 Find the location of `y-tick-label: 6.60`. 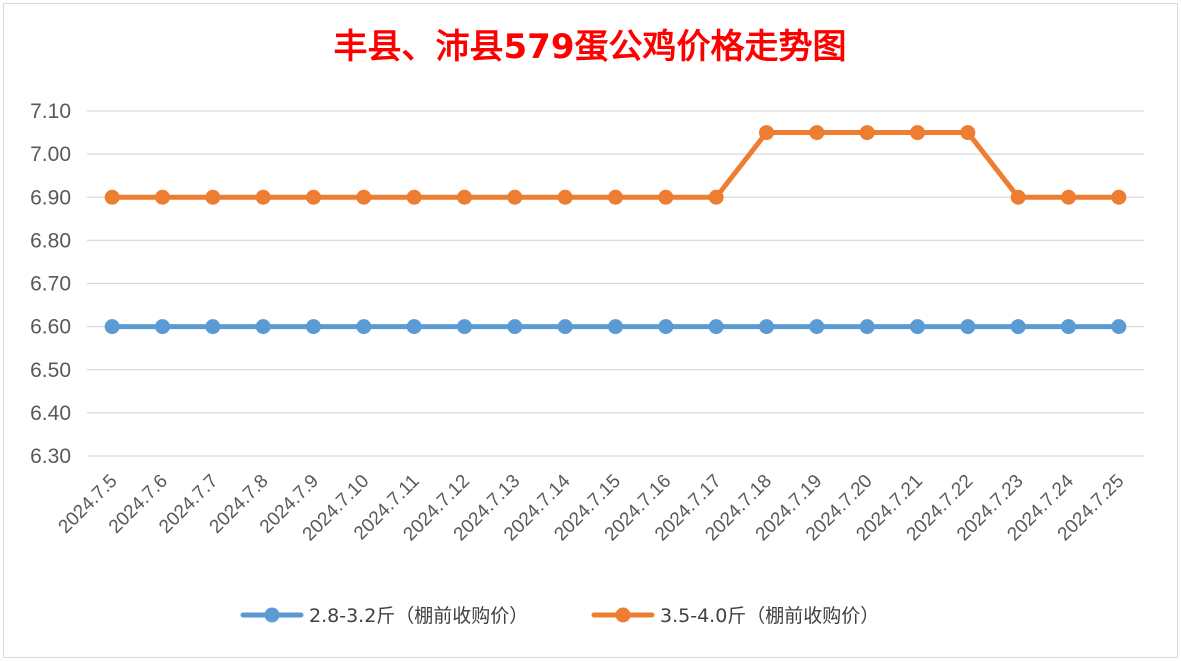

y-tick-label: 6.60 is located at coordinates (50, 327).